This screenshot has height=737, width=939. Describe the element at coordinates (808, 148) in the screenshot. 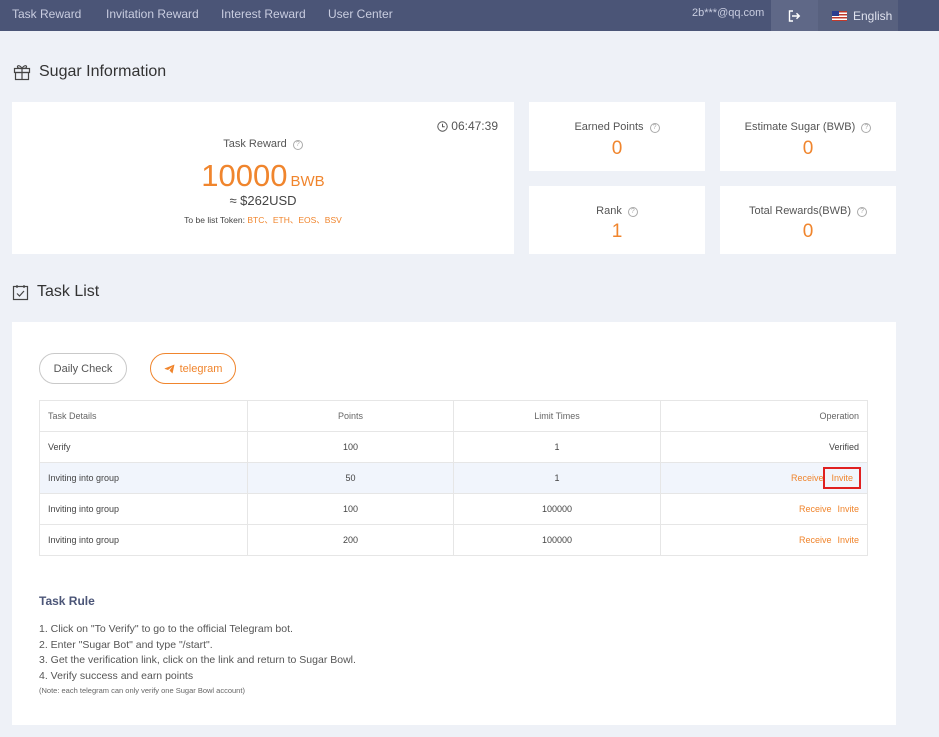

I see `estimate-sugar-value: 0` at that location.